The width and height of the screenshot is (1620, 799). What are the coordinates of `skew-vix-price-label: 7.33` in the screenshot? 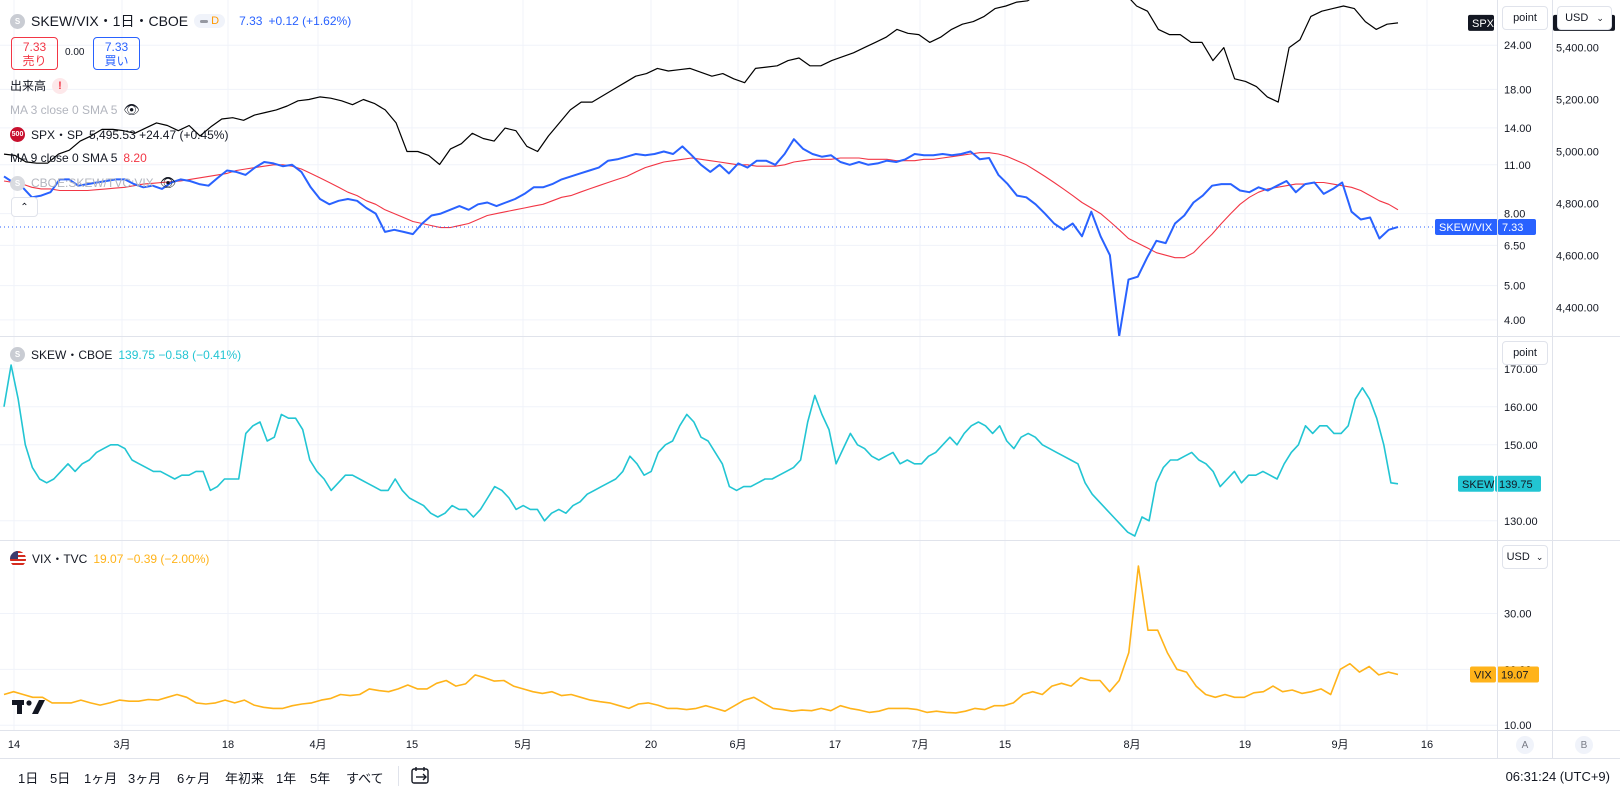 It's located at (1517, 227).